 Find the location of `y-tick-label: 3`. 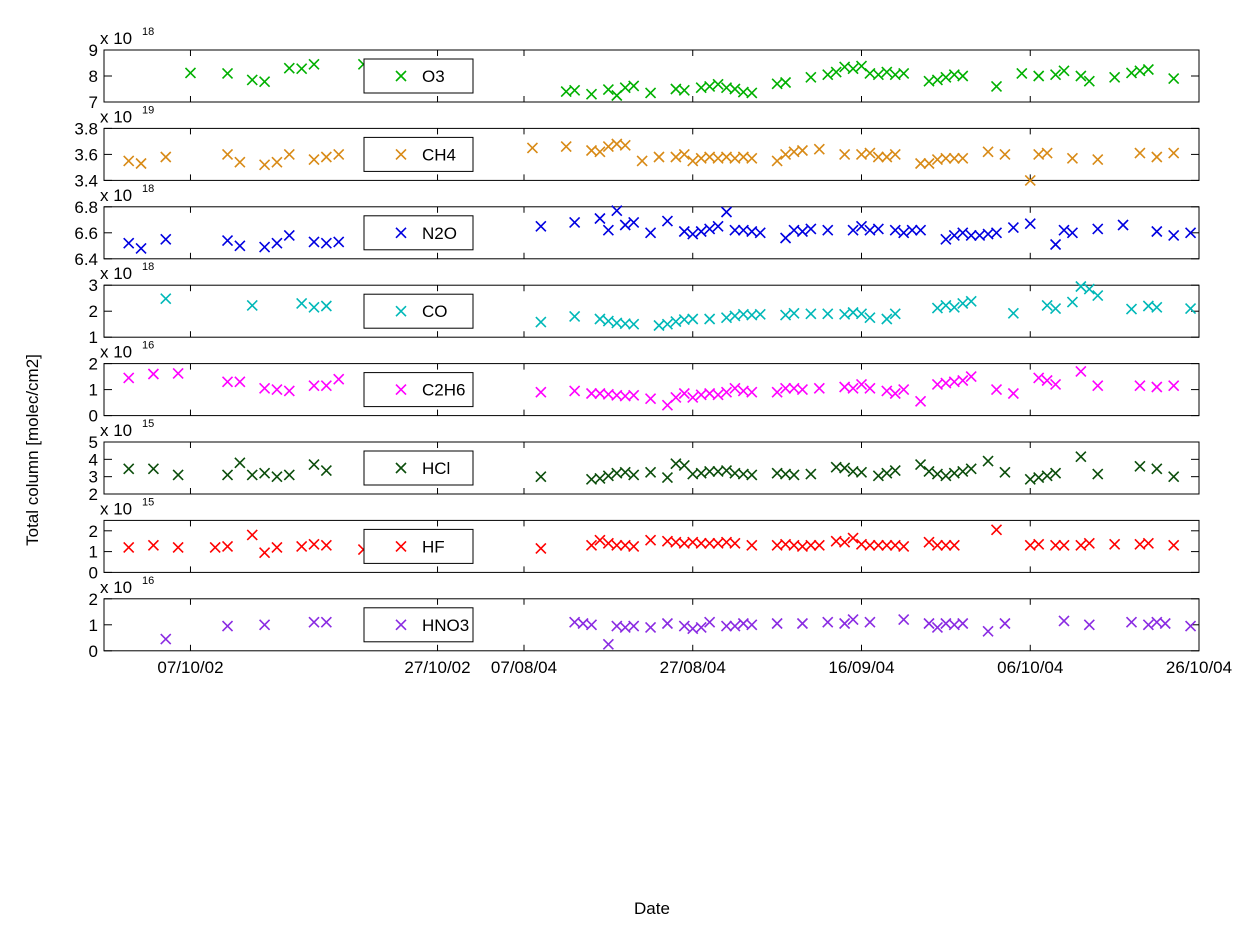

y-tick-label: 3 is located at coordinates (93, 285).